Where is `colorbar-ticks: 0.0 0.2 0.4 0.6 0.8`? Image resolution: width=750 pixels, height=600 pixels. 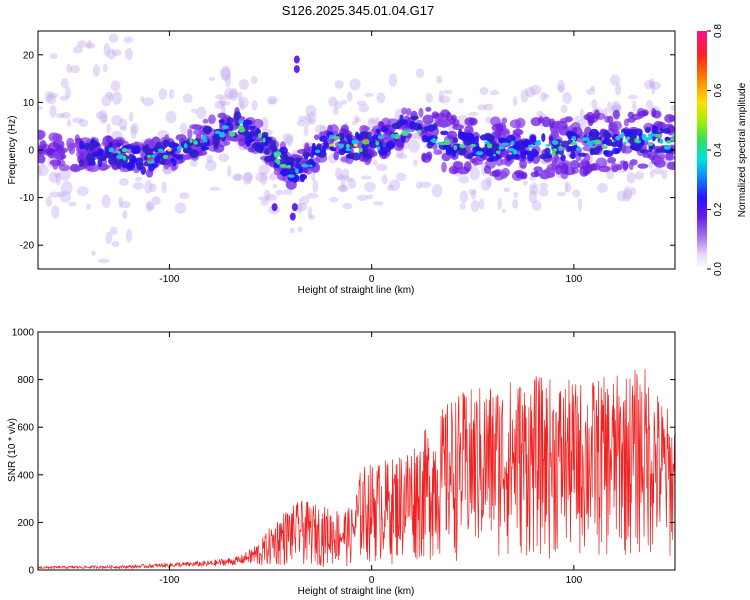
colorbar-ticks: 0.0 0.2 0.4 0.6 0.8 is located at coordinates (715, 150).